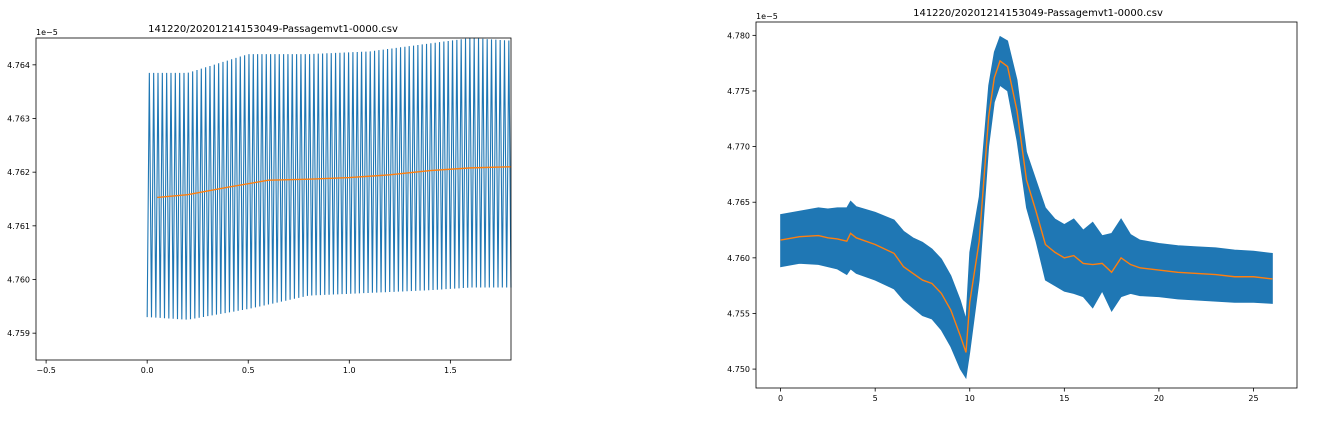 Image resolution: width=1319 pixels, height=427 pixels. What do you see at coordinates (334, 182) in the screenshot?
I see `chart-left-series-1-line` at bounding box center [334, 182].